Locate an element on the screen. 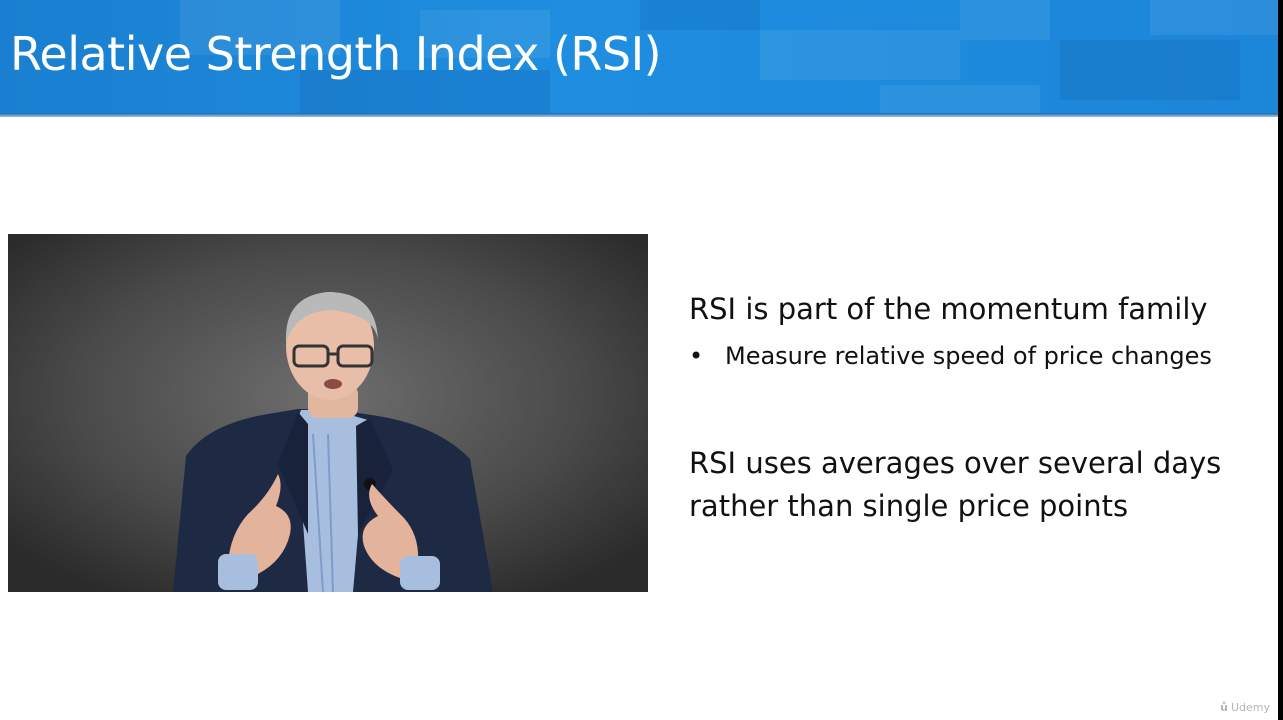 The image size is (1283, 720). watermark-text: Udemy is located at coordinates (1250, 707).